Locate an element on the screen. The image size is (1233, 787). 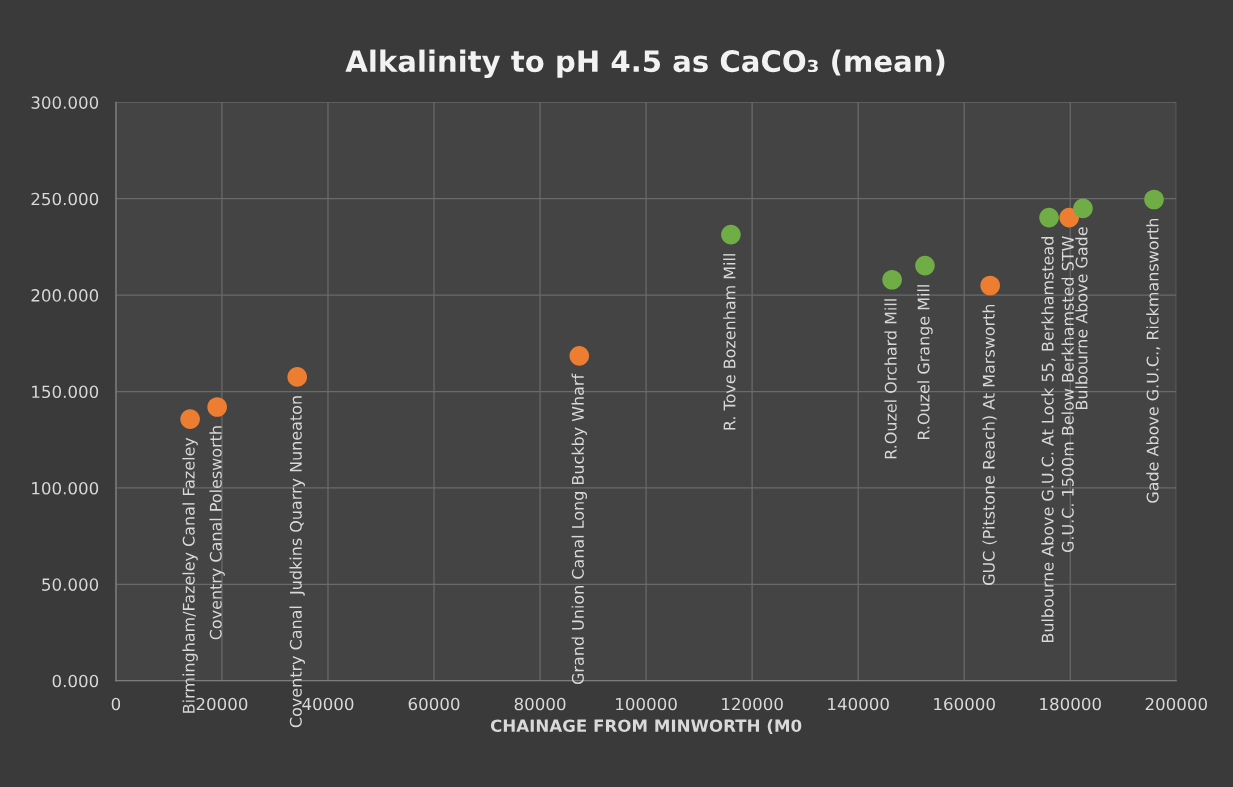
y-tick-label: 200.000 is located at coordinates (65, 295).